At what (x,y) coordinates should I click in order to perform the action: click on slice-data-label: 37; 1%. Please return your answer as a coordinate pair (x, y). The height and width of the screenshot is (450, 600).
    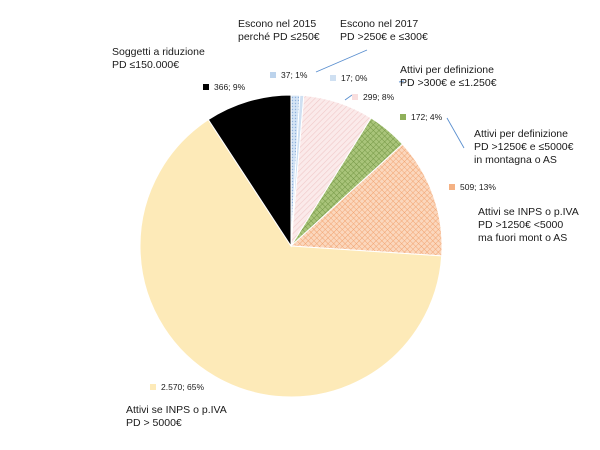
    Looking at the image, I should click on (288, 75).